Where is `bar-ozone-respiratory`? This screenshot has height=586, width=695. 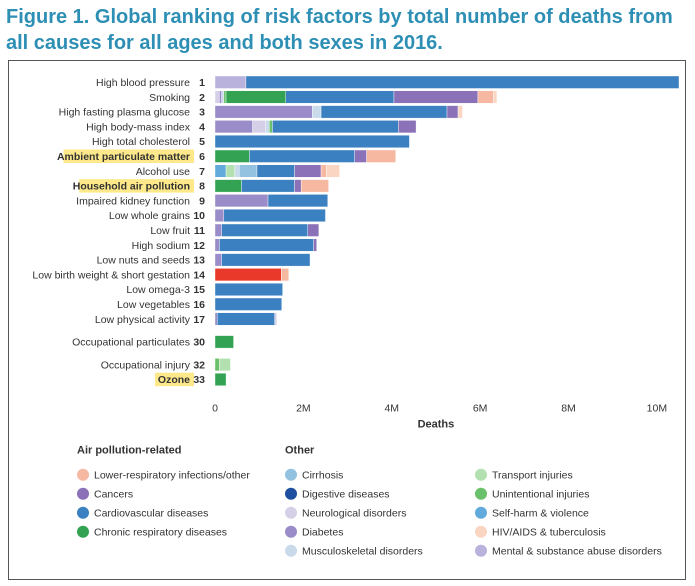 bar-ozone-respiratory is located at coordinates (220, 379).